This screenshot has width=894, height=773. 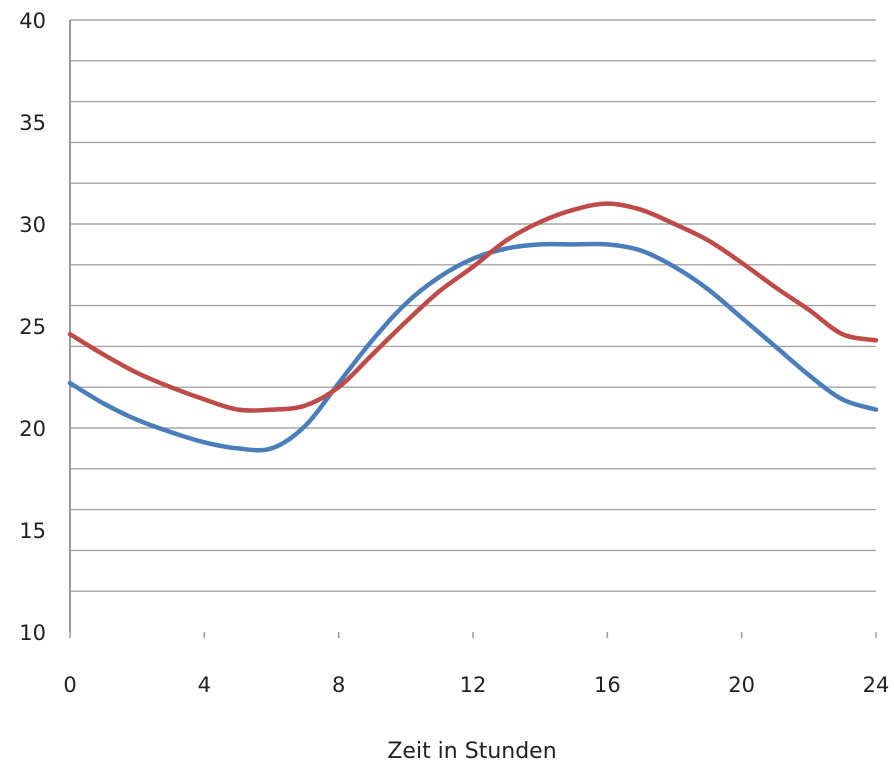 What do you see at coordinates (741, 685) in the screenshot?
I see `x-tick-label: 20` at bounding box center [741, 685].